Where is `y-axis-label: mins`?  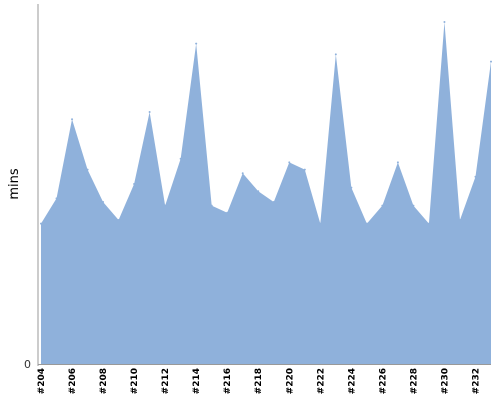
y-axis-label: mins is located at coordinates (14, 184).